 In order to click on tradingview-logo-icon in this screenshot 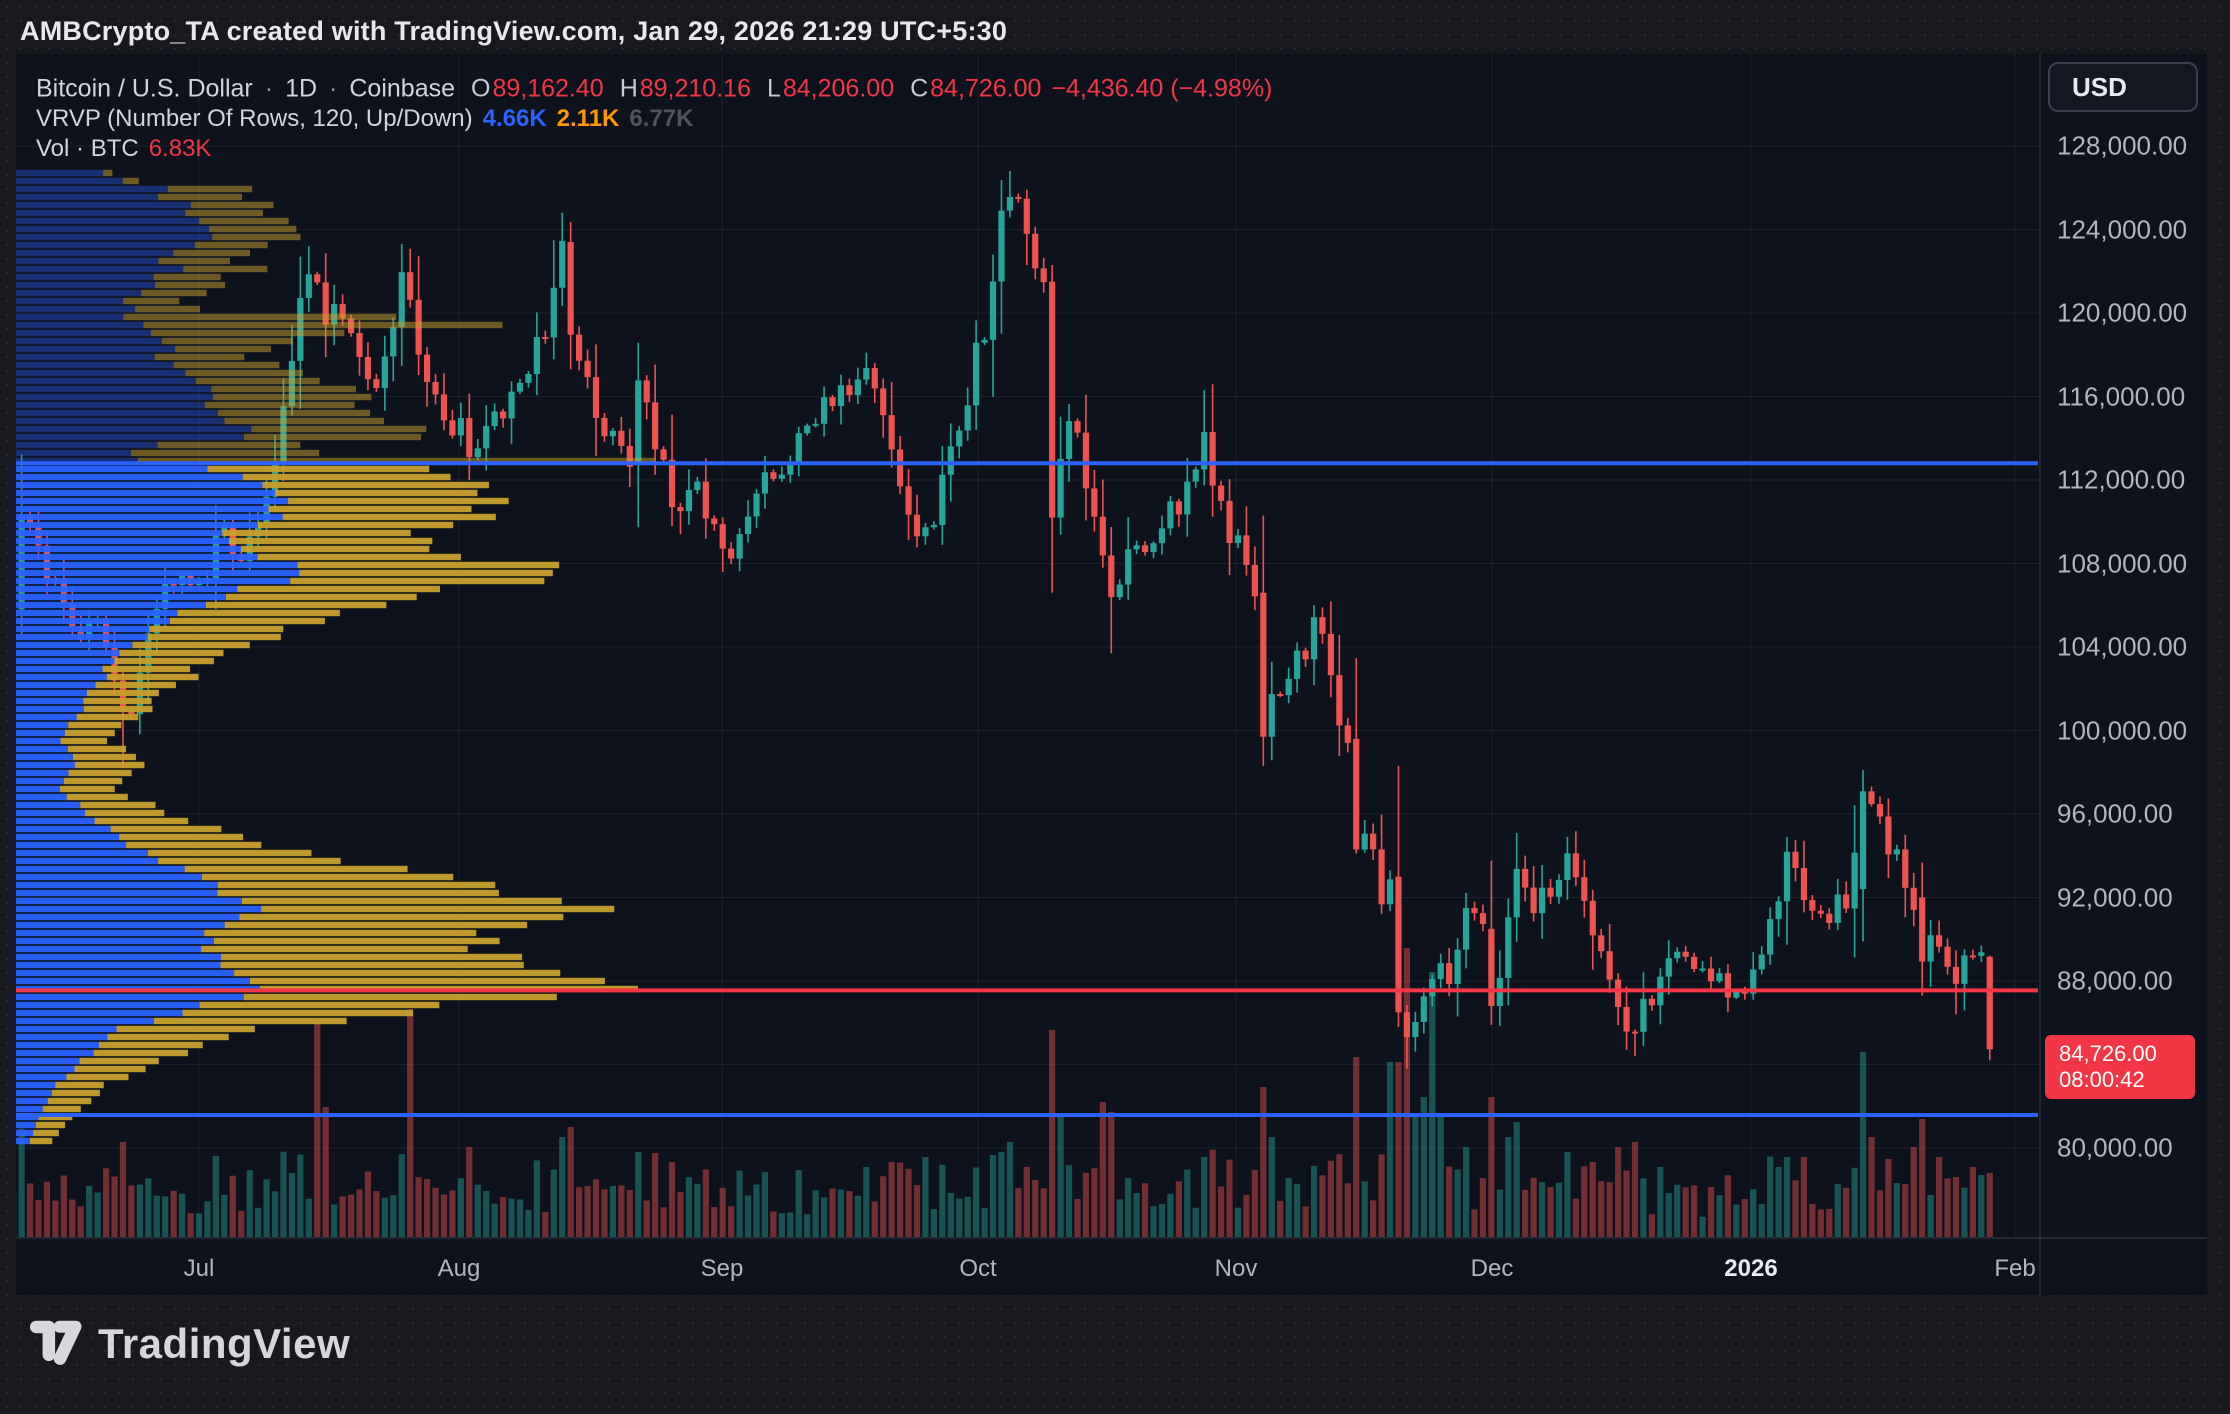, I will do `click(56, 1342)`.